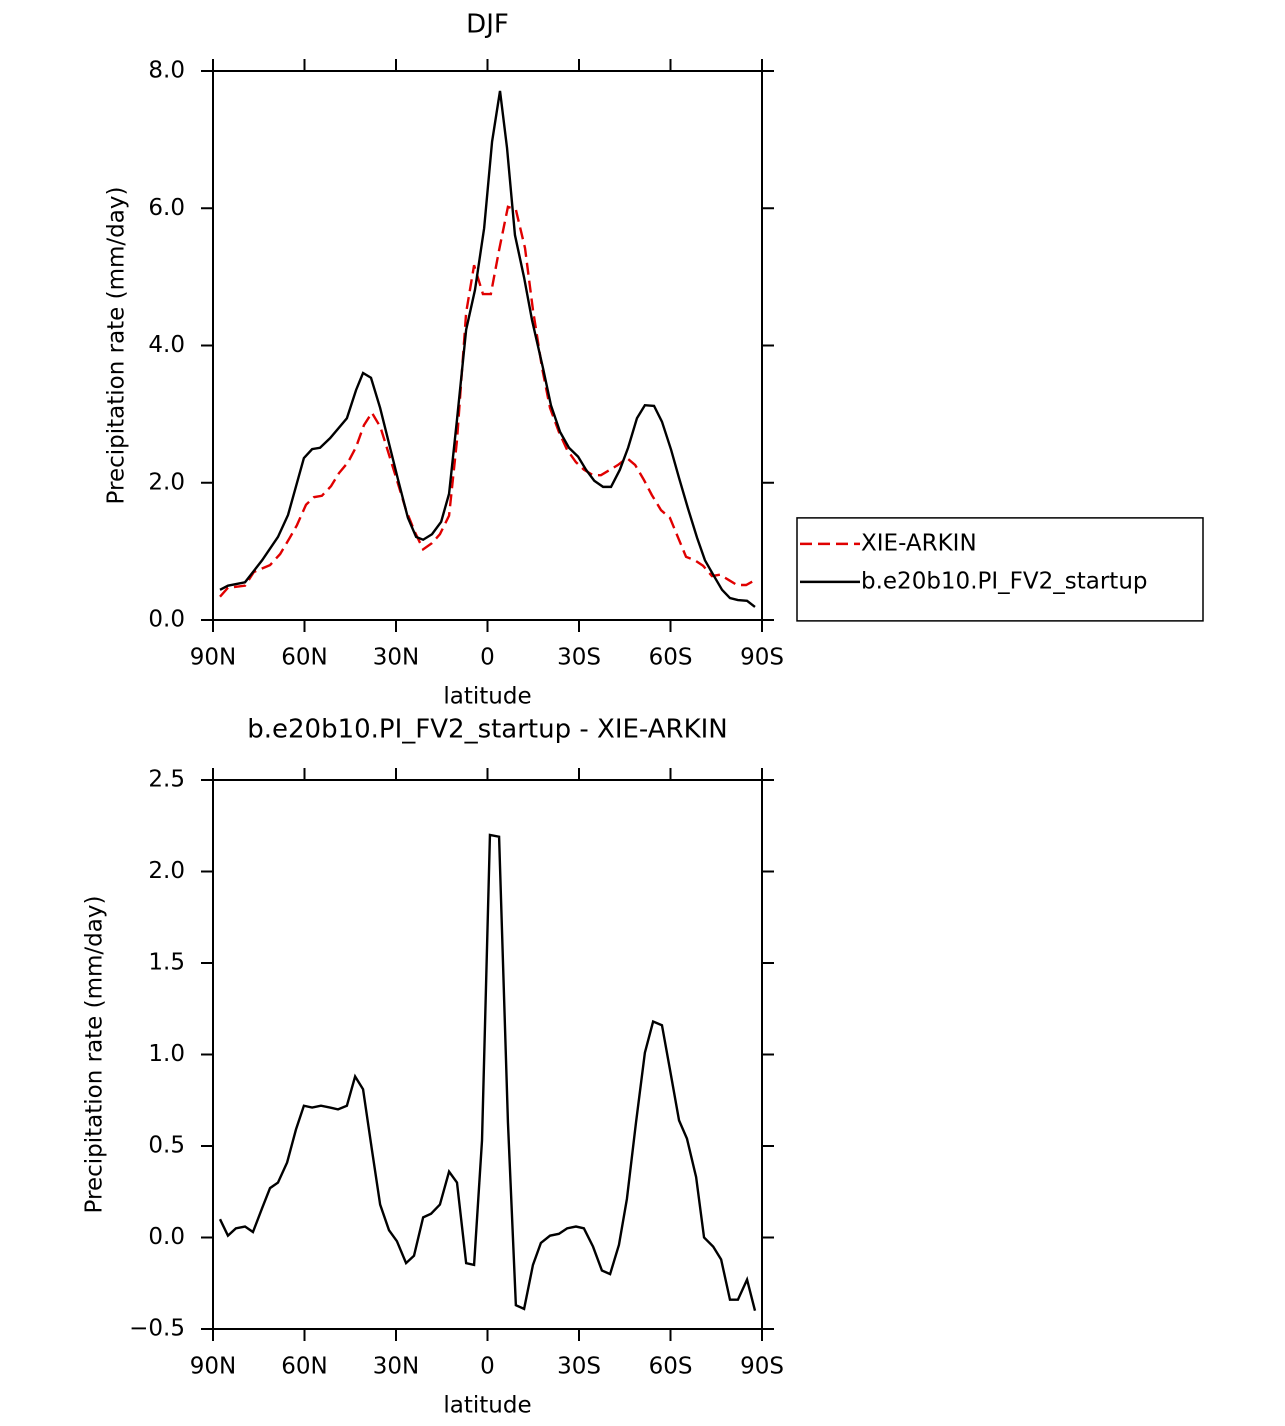 Image resolution: width=1285 pixels, height=1426 pixels. Describe the element at coordinates (166, 345) in the screenshot. I see `y-tick-label: 4.0` at that location.